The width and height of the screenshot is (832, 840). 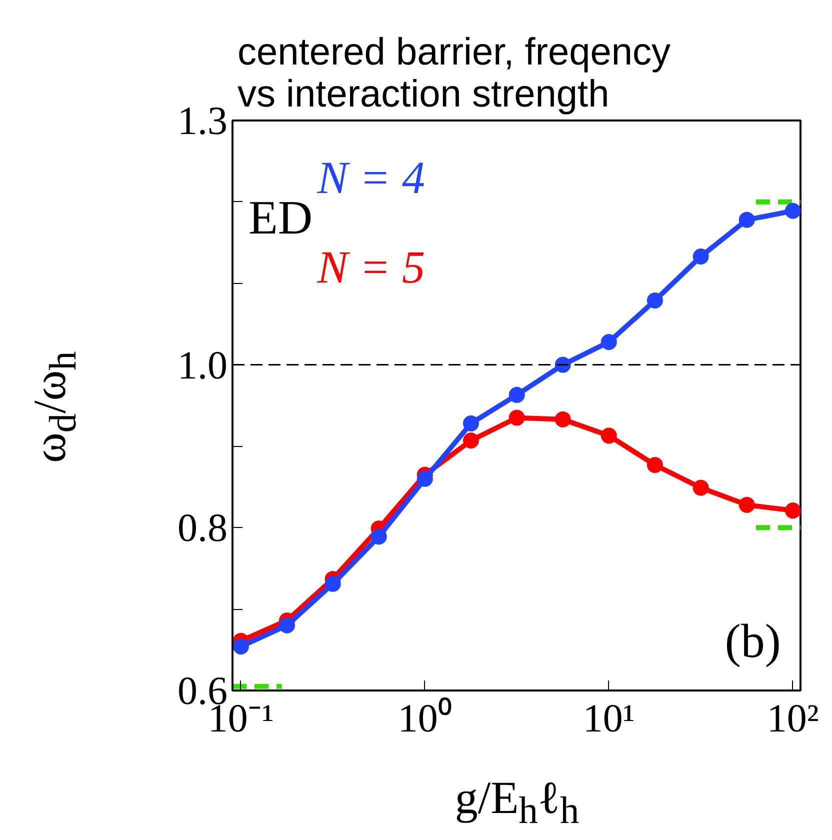 What do you see at coordinates (792, 718) in the screenshot?
I see `x-tick-label: 10²` at bounding box center [792, 718].